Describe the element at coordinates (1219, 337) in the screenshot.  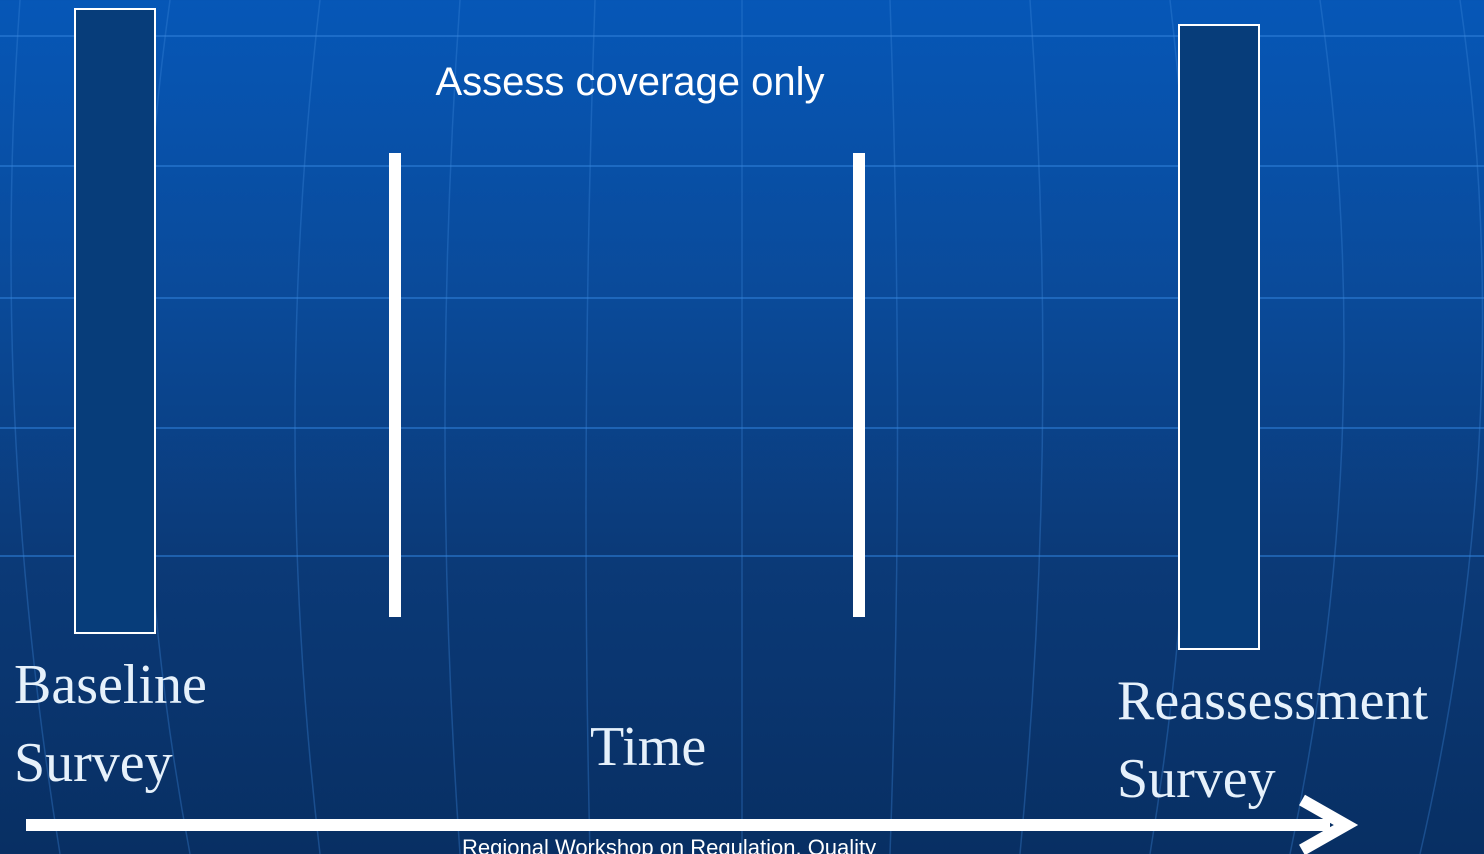
I see `reassessment-survey-bar` at that location.